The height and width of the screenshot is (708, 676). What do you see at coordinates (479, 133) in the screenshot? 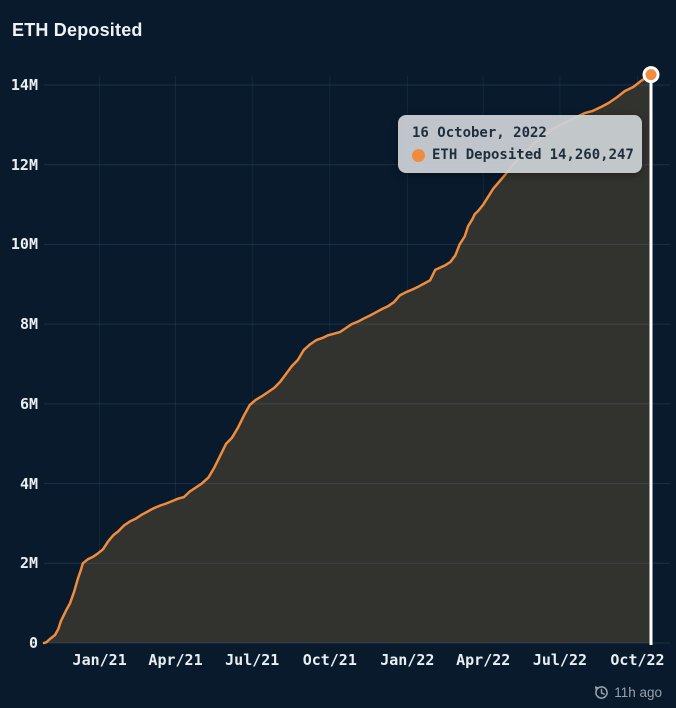
I see `tooltip-date: 16 October, 2022` at bounding box center [479, 133].